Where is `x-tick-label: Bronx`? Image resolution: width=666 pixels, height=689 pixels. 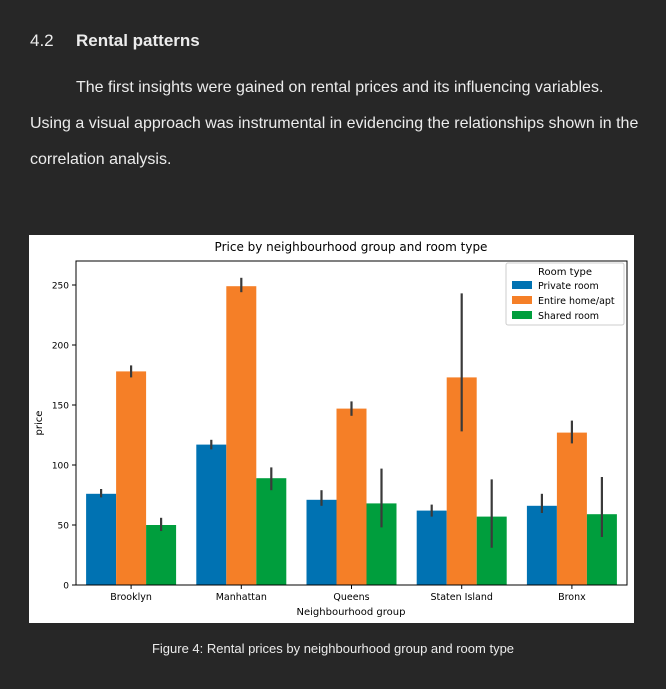
x-tick-label: Bronx is located at coordinates (572, 597).